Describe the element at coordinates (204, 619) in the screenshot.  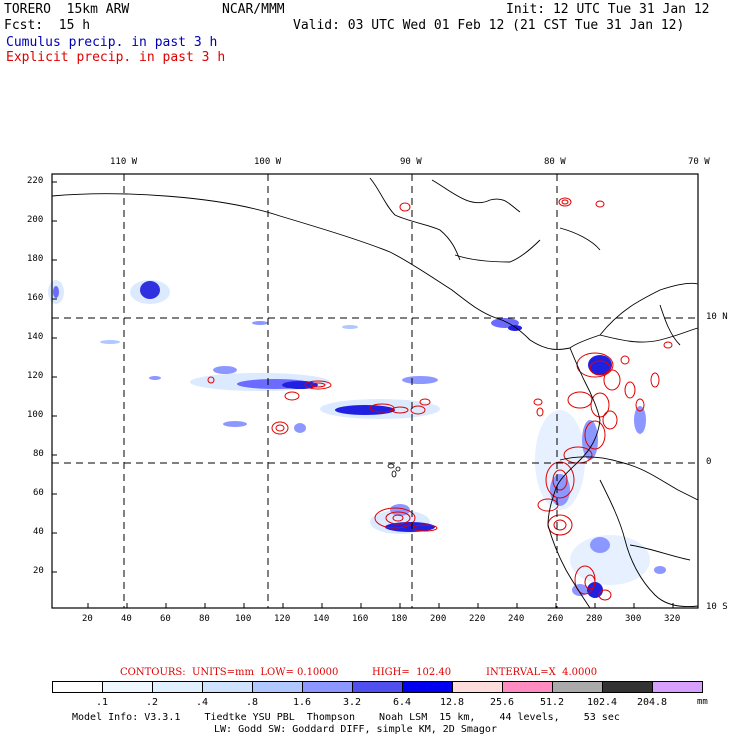
I see `x-tick-label: 80` at that location.